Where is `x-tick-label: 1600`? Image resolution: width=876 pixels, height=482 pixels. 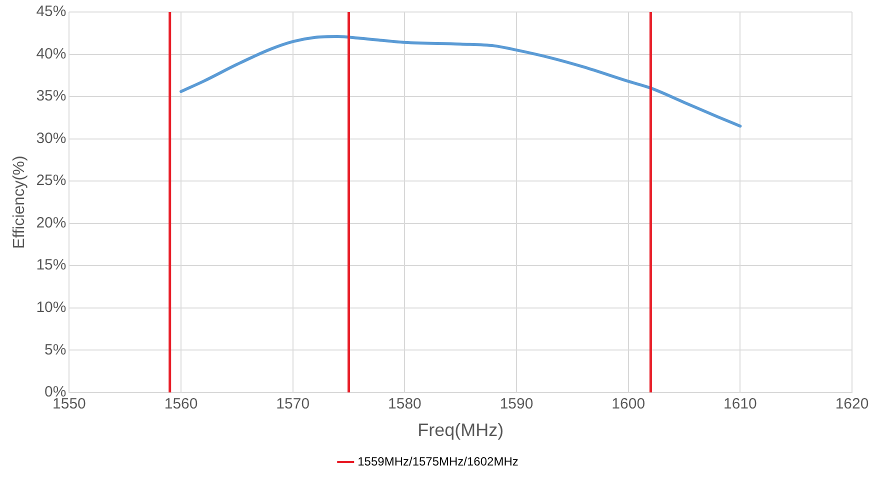
x-tick-label: 1600 is located at coordinates (629, 404).